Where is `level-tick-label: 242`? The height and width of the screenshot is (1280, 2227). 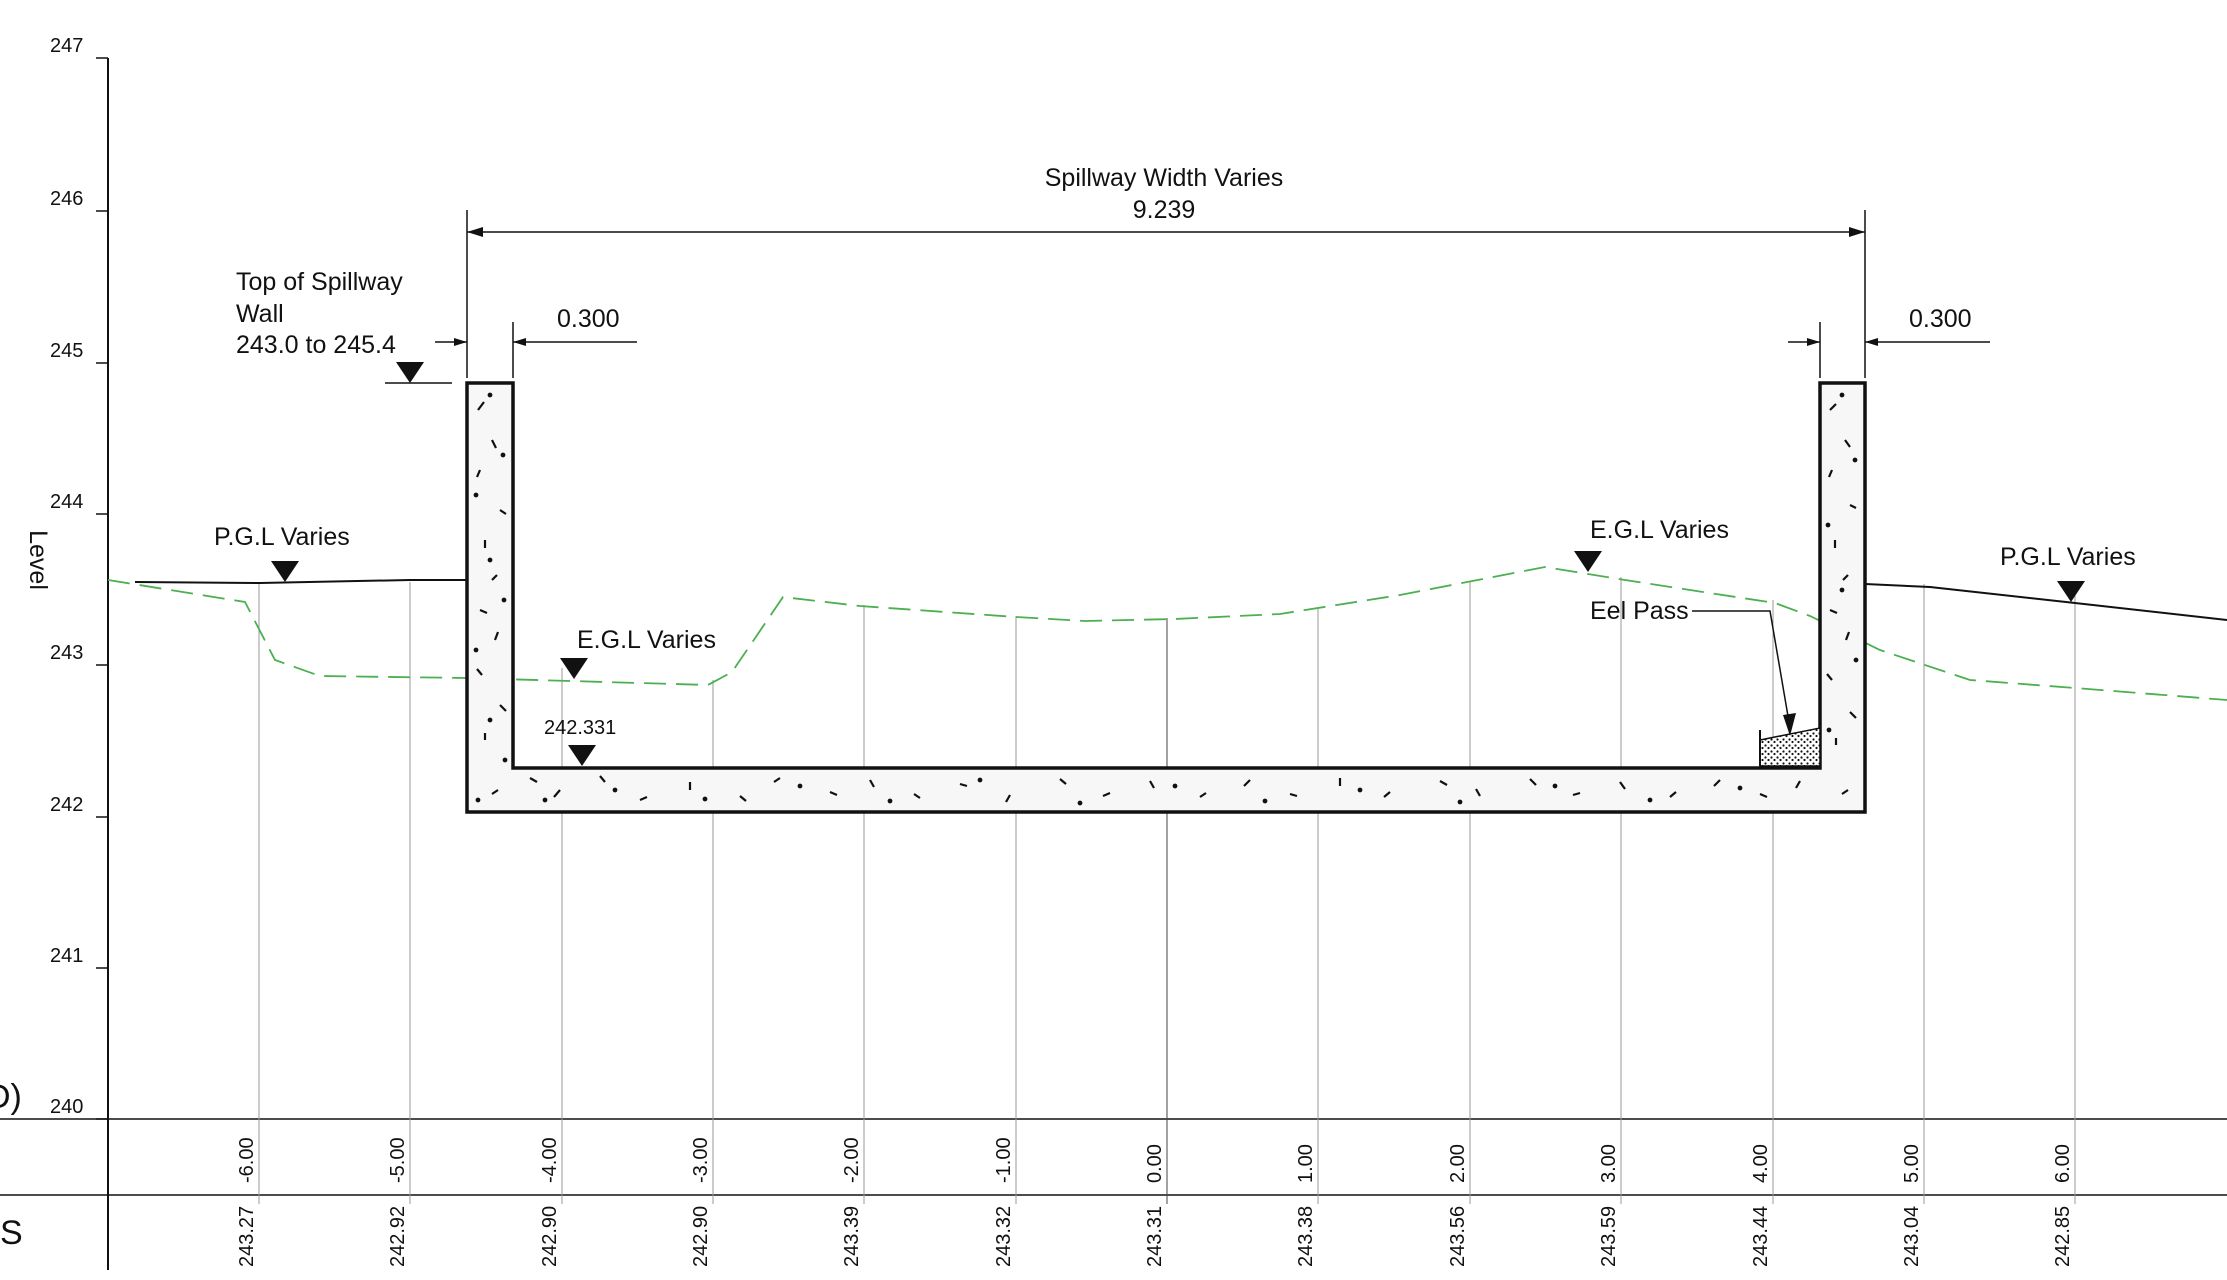 level-tick-label: 242 is located at coordinates (66, 805).